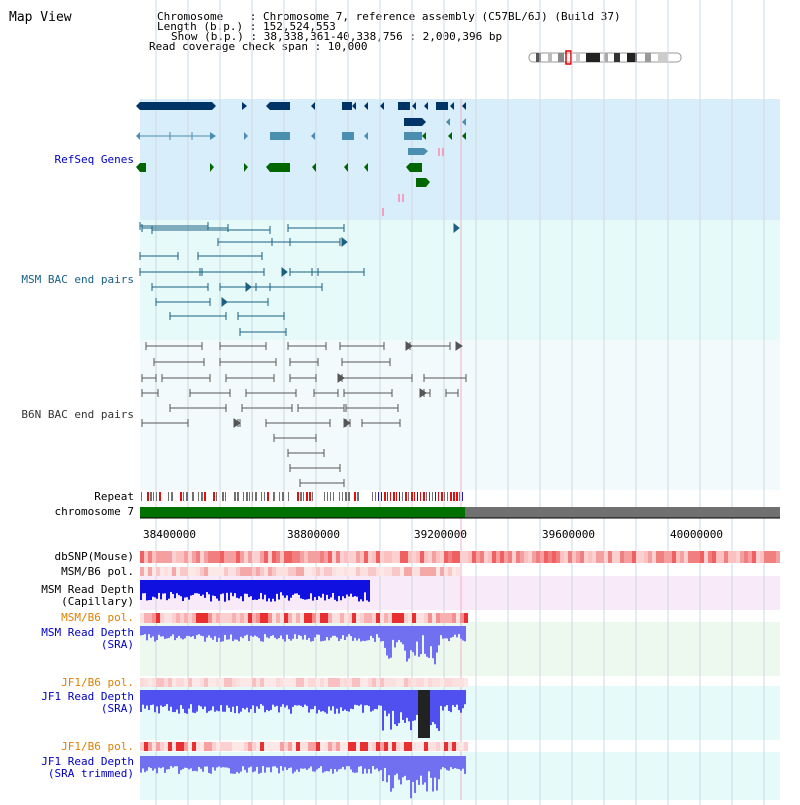  I want to click on b6n-bac-end-pairs, so click(304, 414).